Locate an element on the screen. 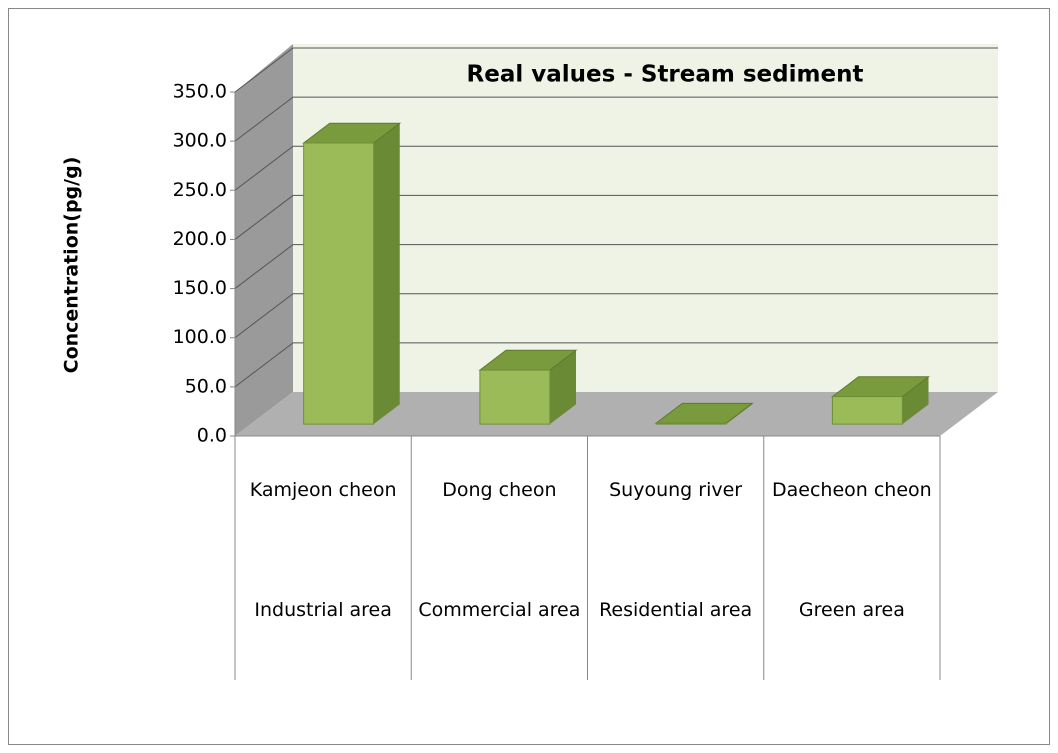 The height and width of the screenshot is (753, 1058). x-tick-label: Residential area is located at coordinates (675, 610).